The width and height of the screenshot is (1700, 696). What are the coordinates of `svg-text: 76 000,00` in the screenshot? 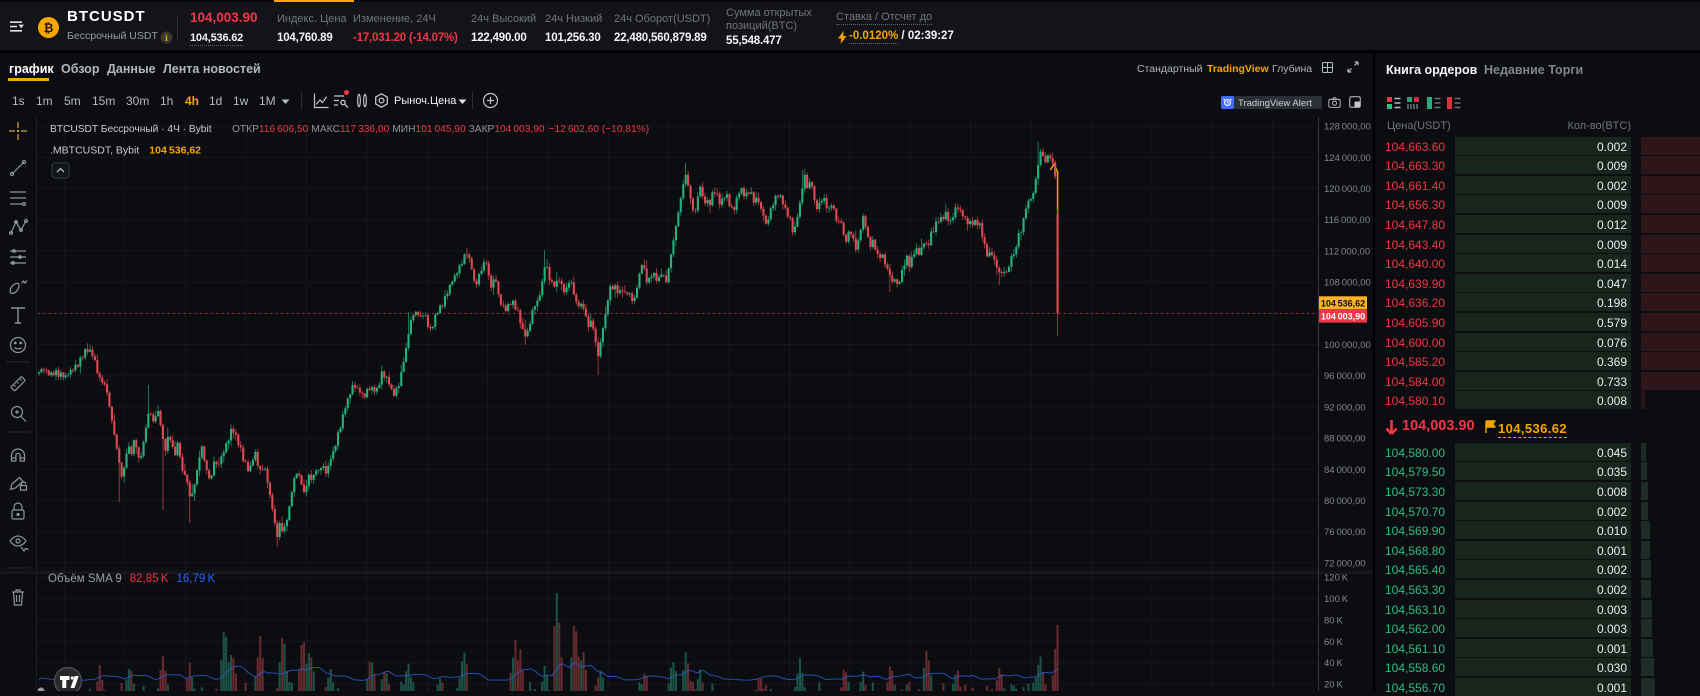 It's located at (1345, 532).